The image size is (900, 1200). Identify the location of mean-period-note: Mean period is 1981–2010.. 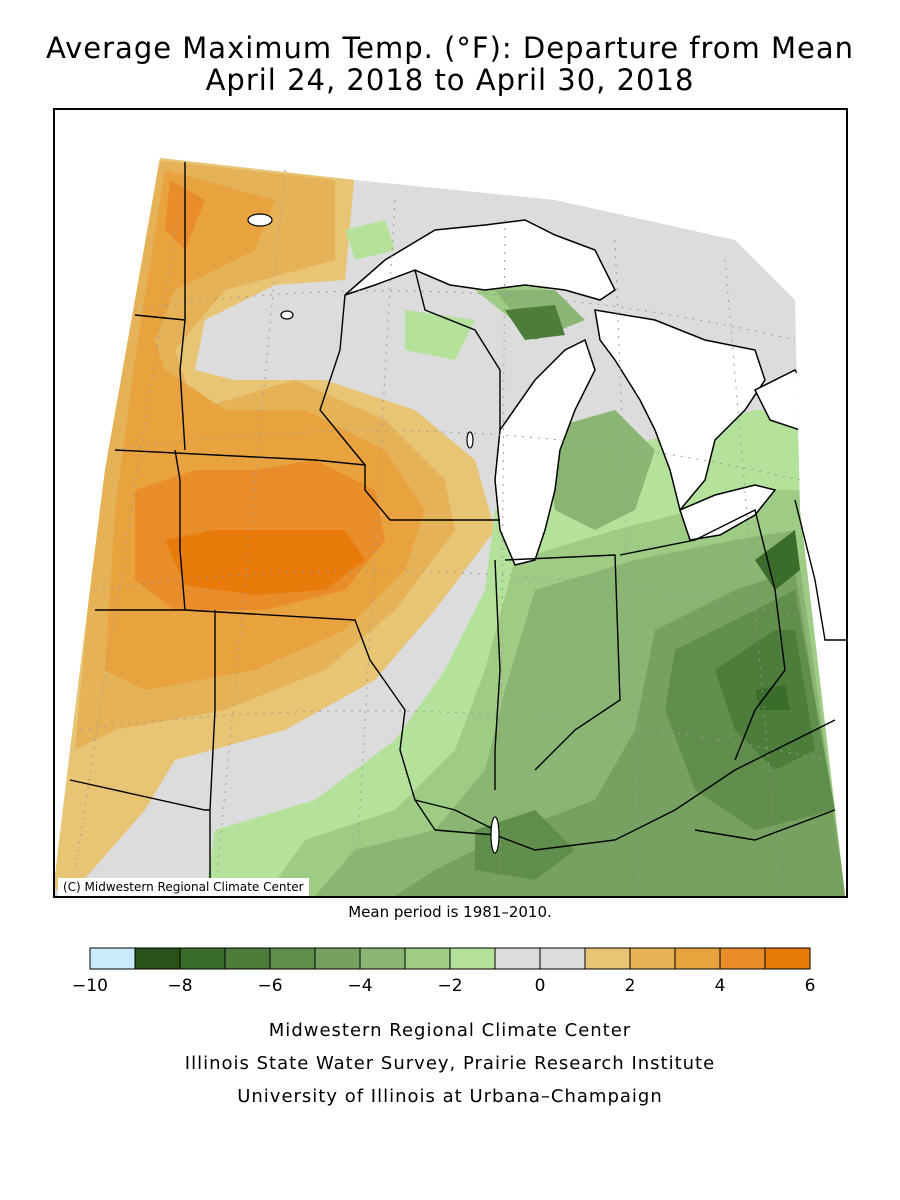
(450, 912).